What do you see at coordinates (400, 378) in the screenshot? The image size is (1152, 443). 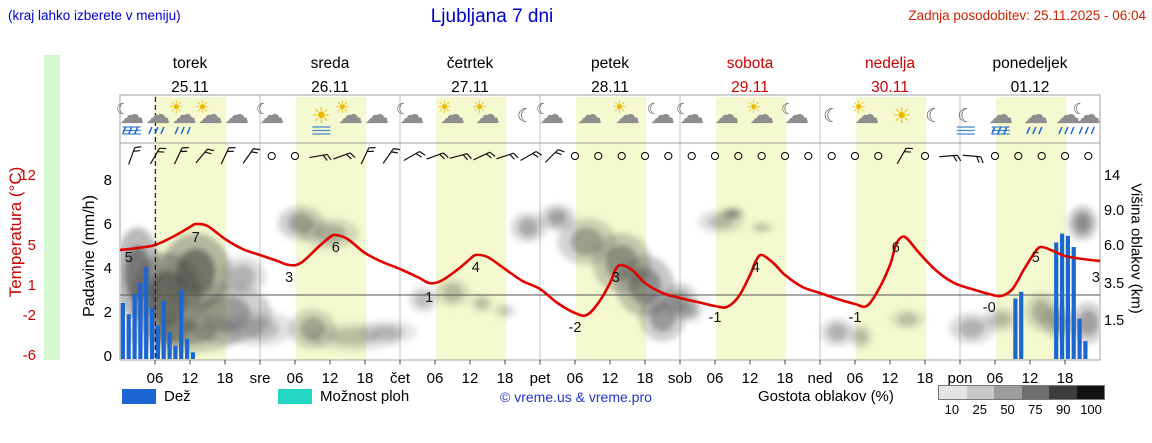 I see `svg-text: čet` at bounding box center [400, 378].